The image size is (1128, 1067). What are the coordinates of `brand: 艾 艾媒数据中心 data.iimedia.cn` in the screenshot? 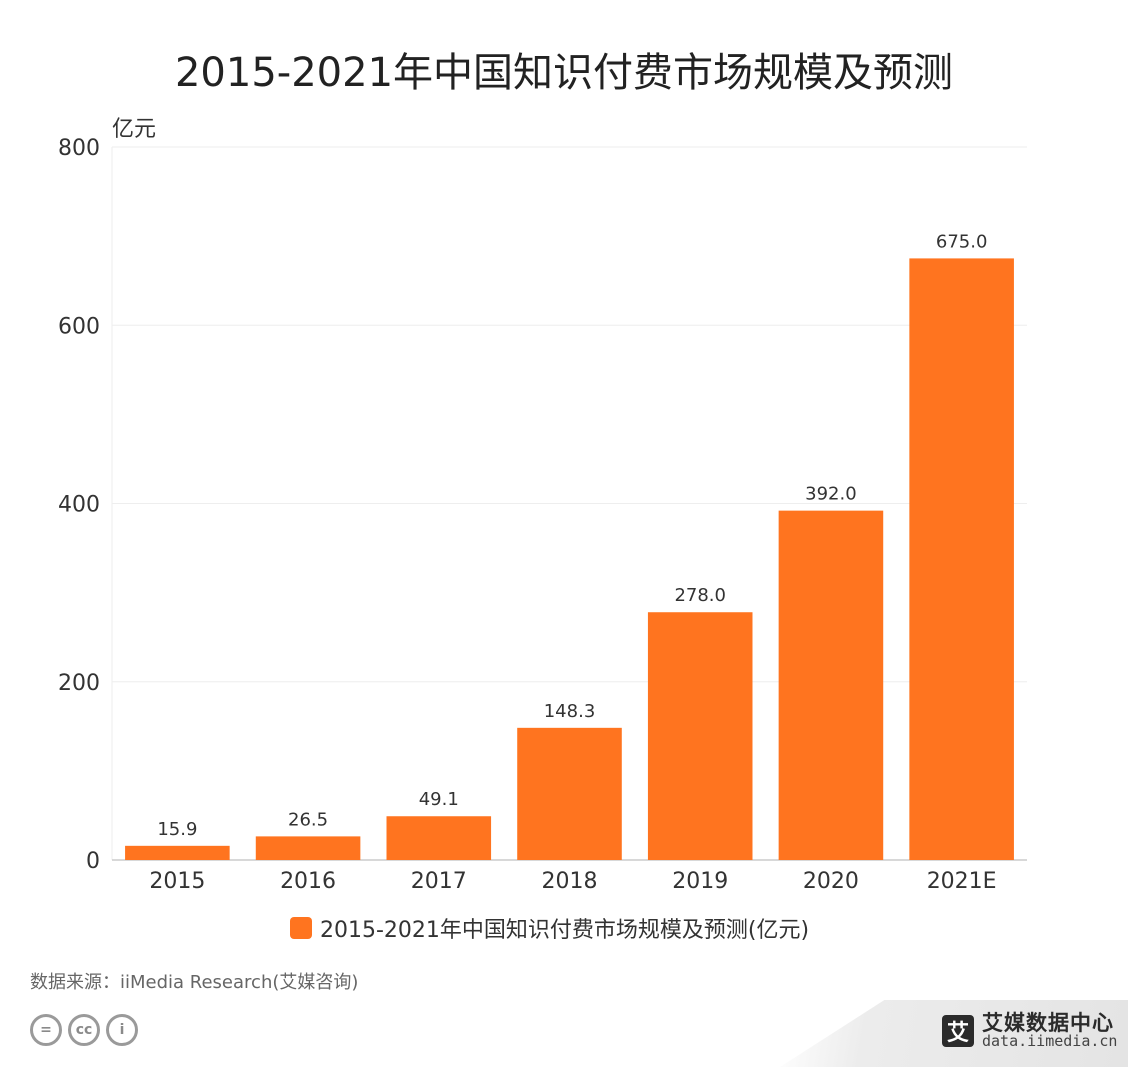 It's located at (1029, 1031).